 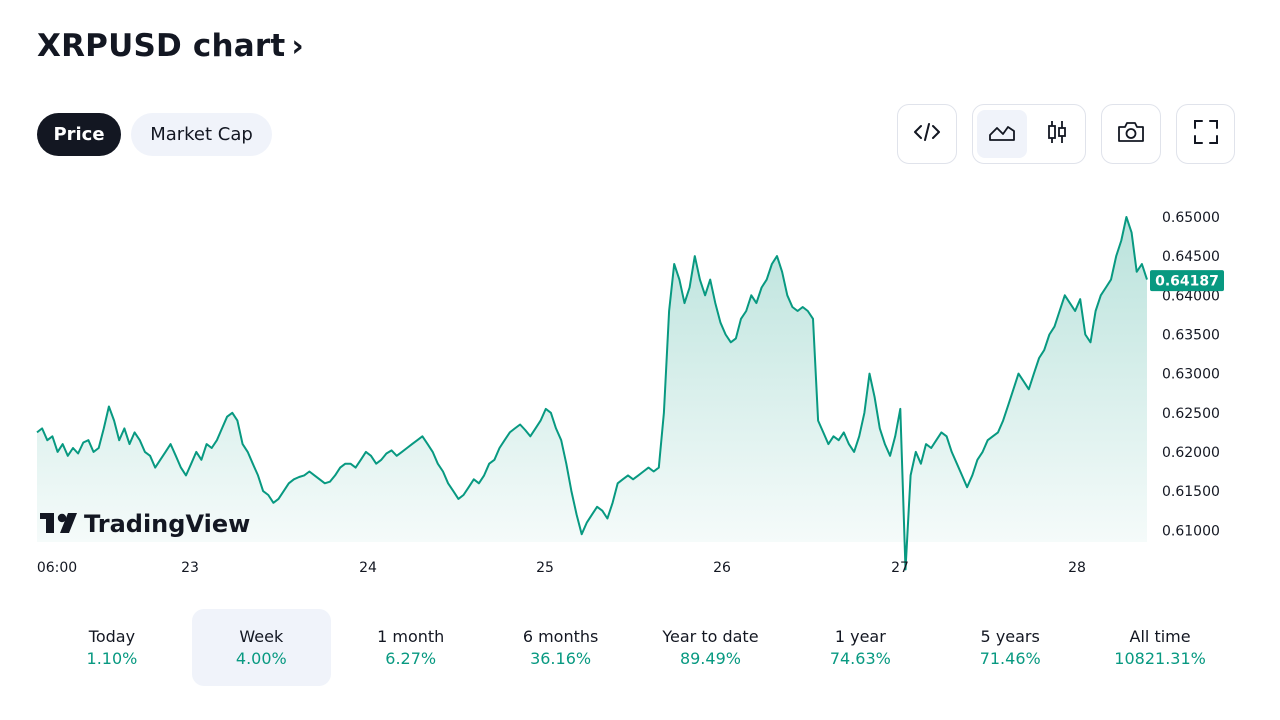 I want to click on period-change-value: 36.16%, so click(x=561, y=658).